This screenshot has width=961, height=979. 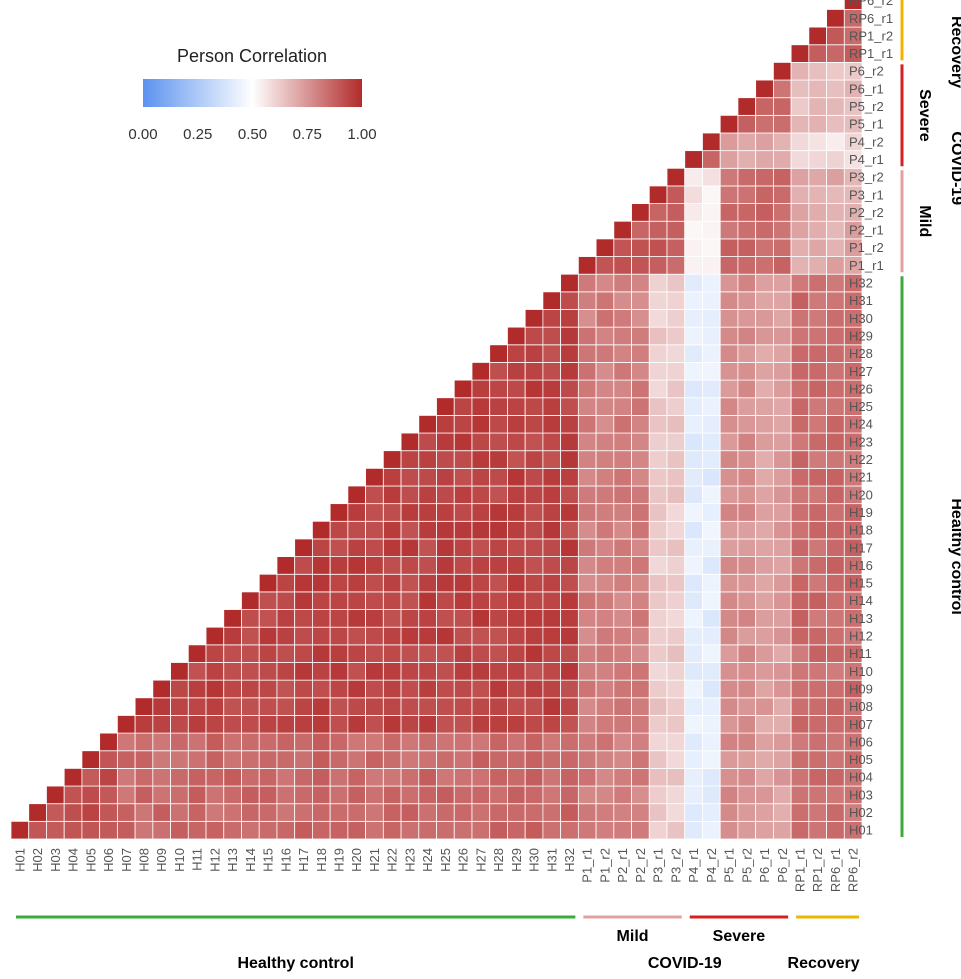 I want to click on y-tick-label: H01, so click(x=861, y=830).